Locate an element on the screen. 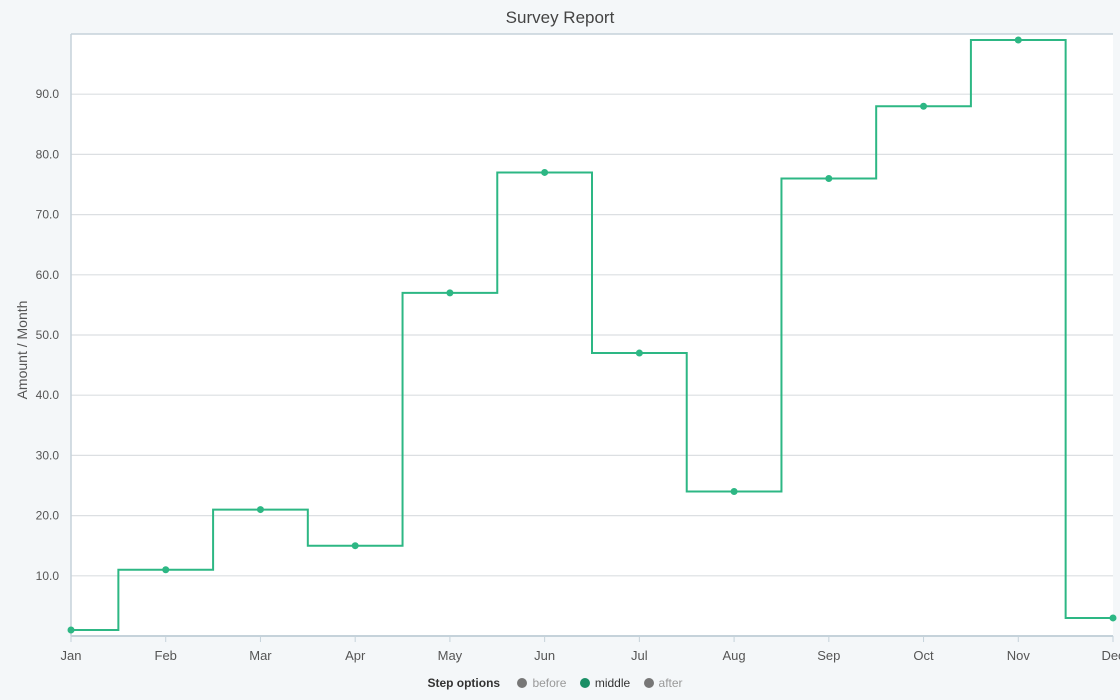 The height and width of the screenshot is (700, 1120). legend-label: after is located at coordinates (670, 683).